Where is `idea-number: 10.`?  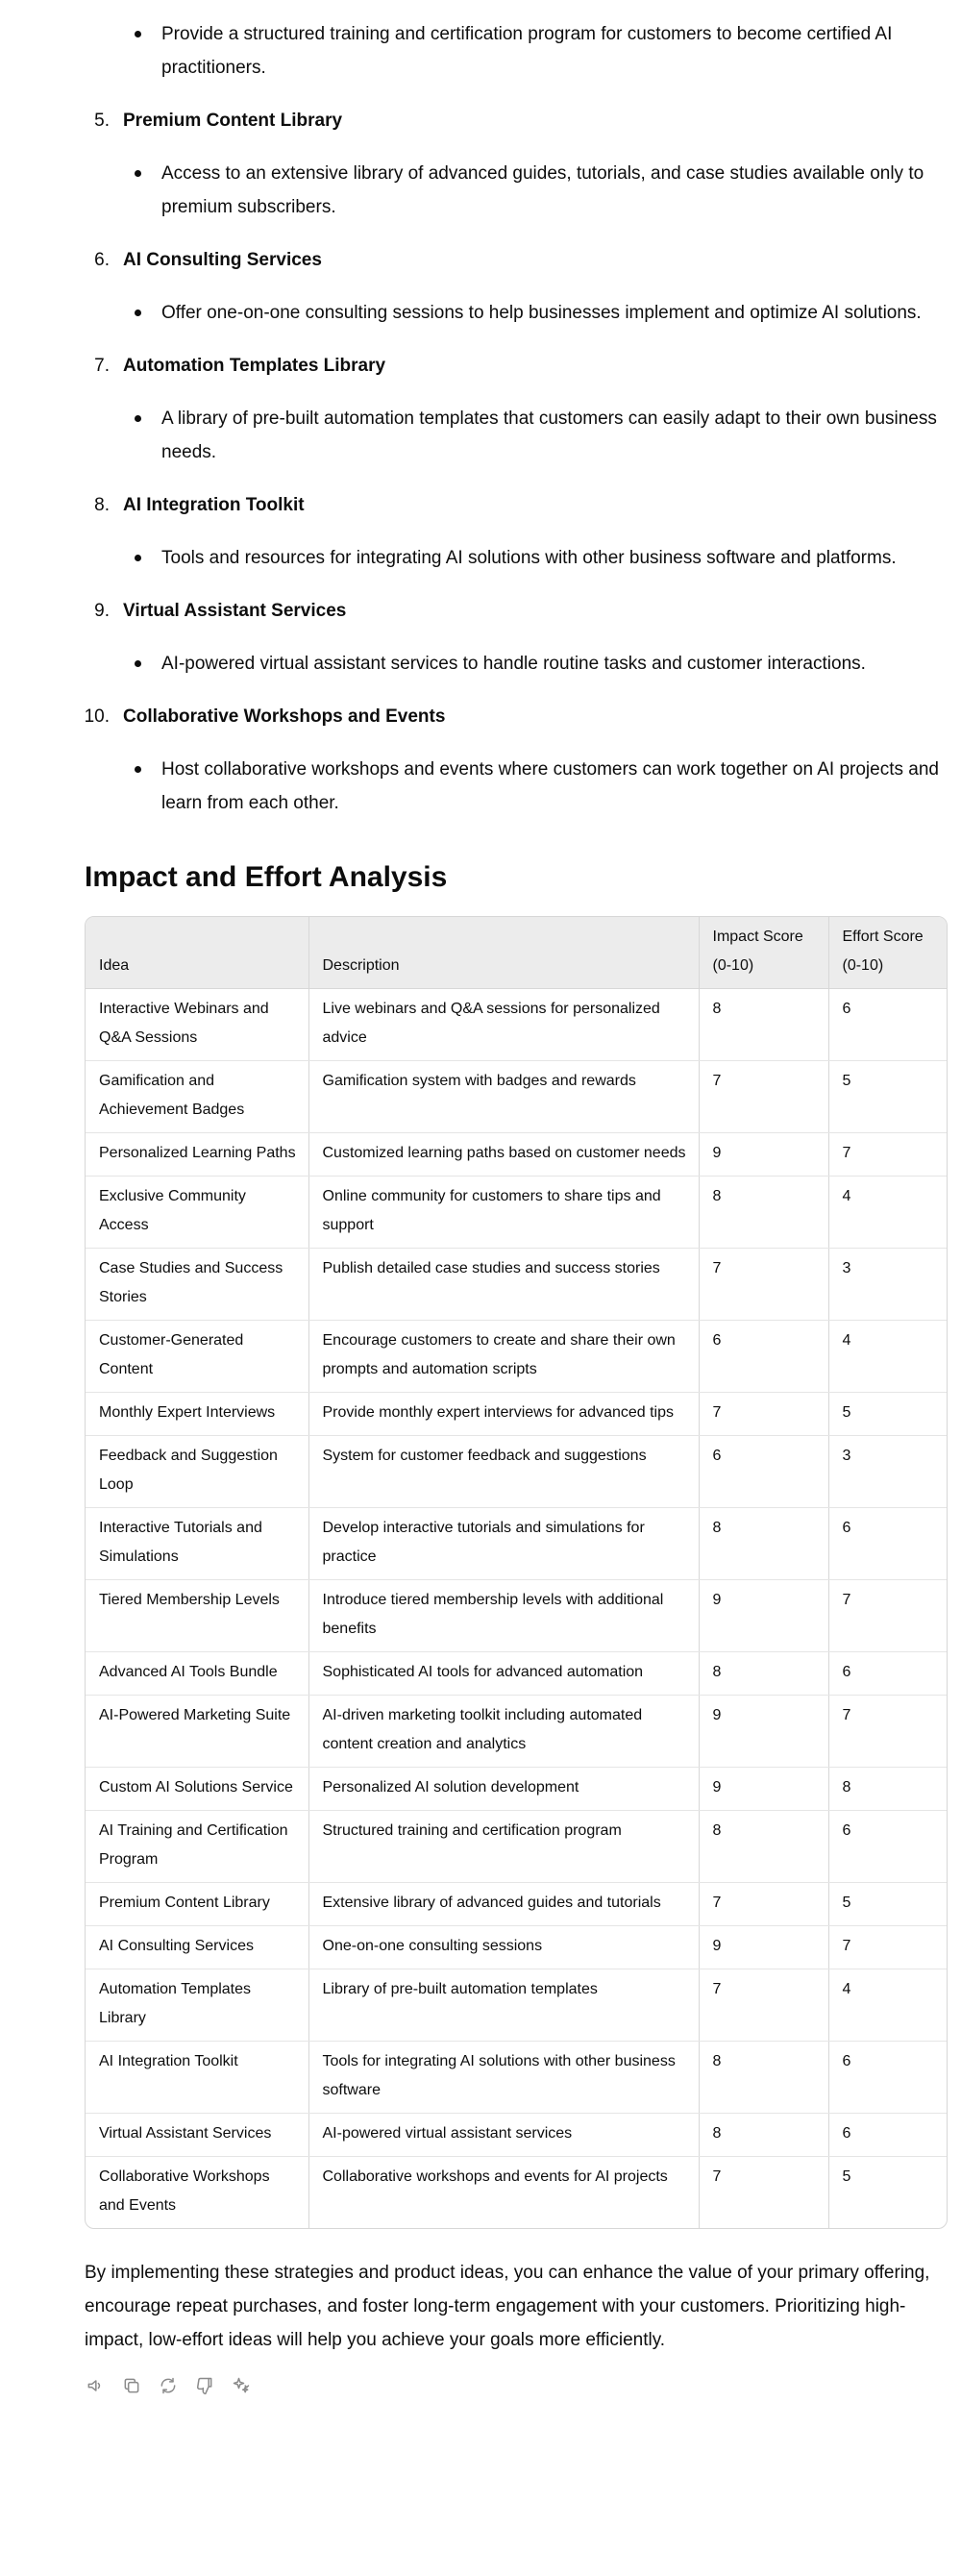
idea-number: 10. is located at coordinates (97, 716).